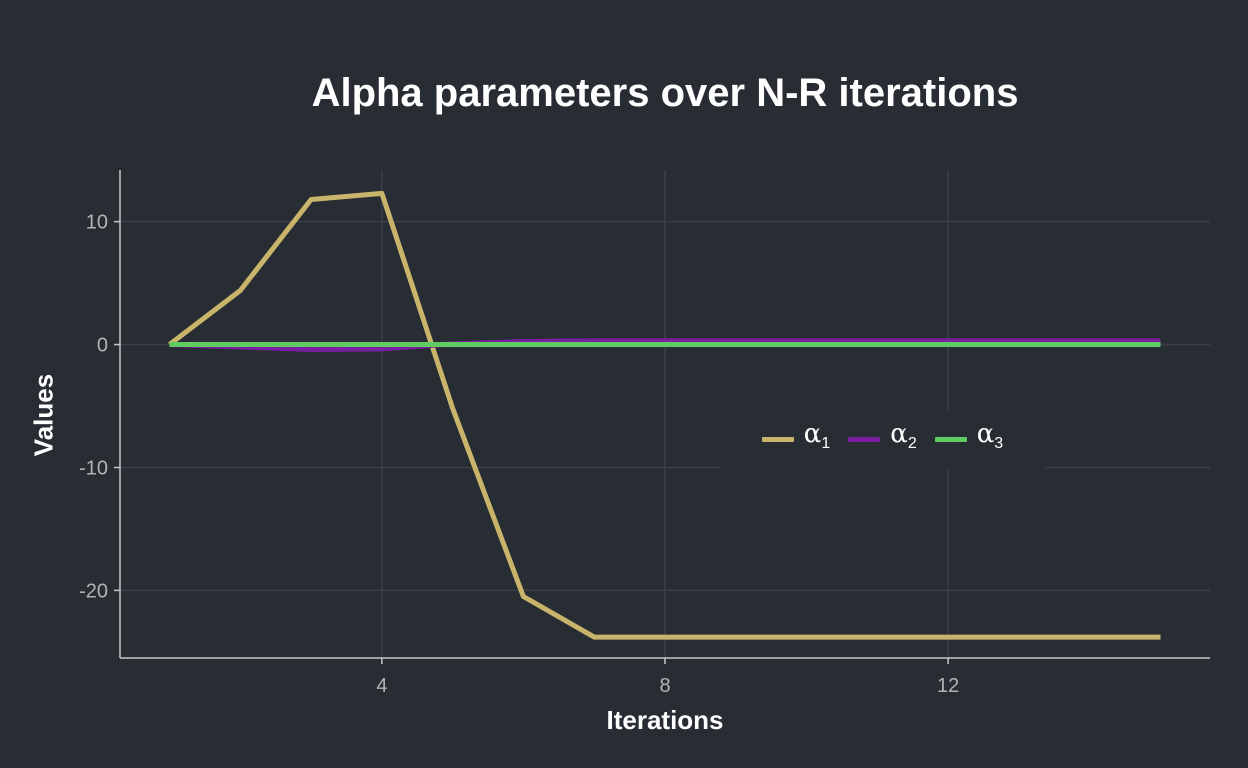 The image size is (1248, 768). Describe the element at coordinates (990, 435) in the screenshot. I see `legend-label-alpha-3: α3` at that location.